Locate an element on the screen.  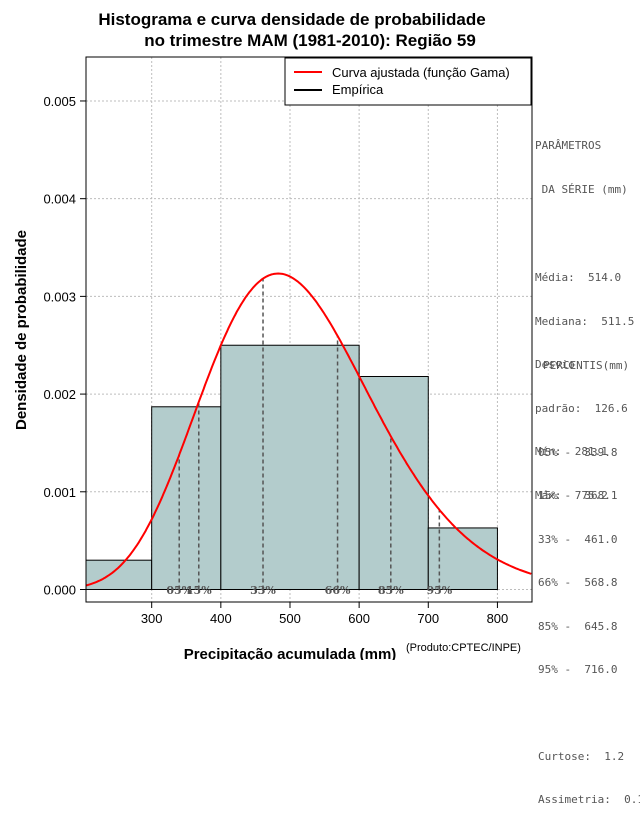
y-axis: 0.000 0.001 0.002 0.003 0.004 0.005 is located at coordinates (64, 345).